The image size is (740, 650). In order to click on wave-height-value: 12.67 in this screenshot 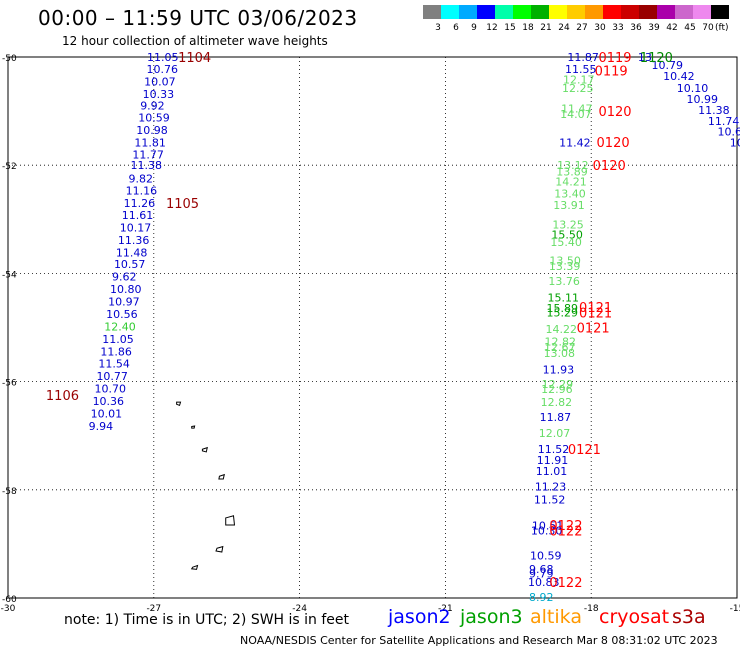, I will do `click(560, 347)`.